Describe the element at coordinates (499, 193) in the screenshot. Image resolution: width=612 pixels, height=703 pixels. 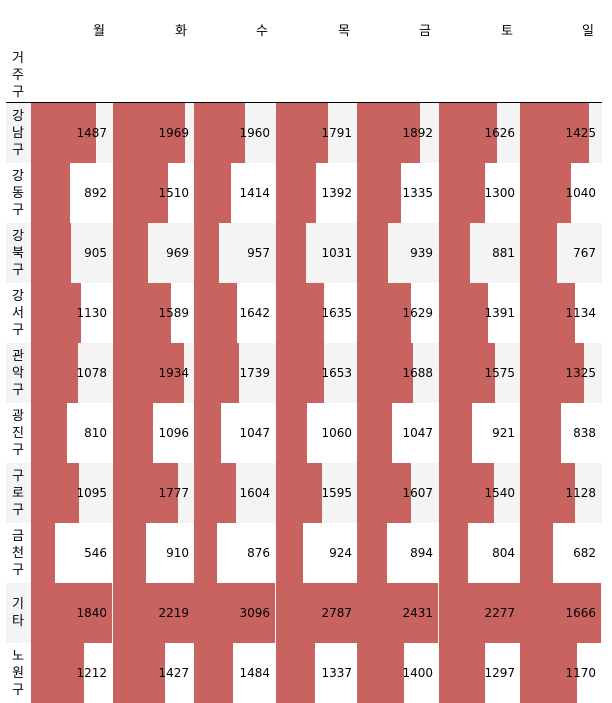
I see `cell-value: 1300` at that location.